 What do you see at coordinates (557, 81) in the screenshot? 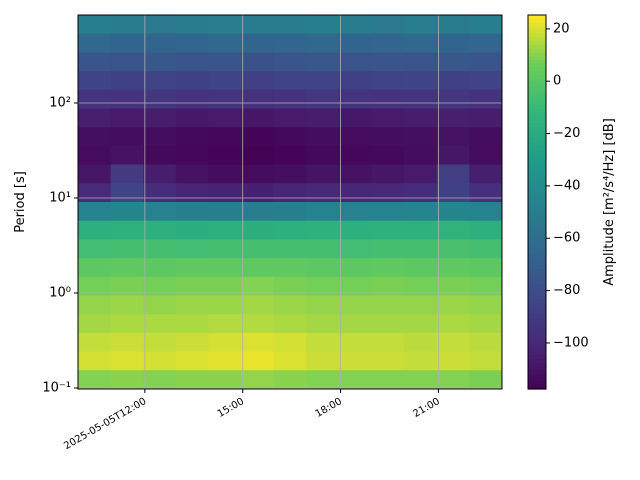
I see `colorbar-tick-label: 0` at bounding box center [557, 81].